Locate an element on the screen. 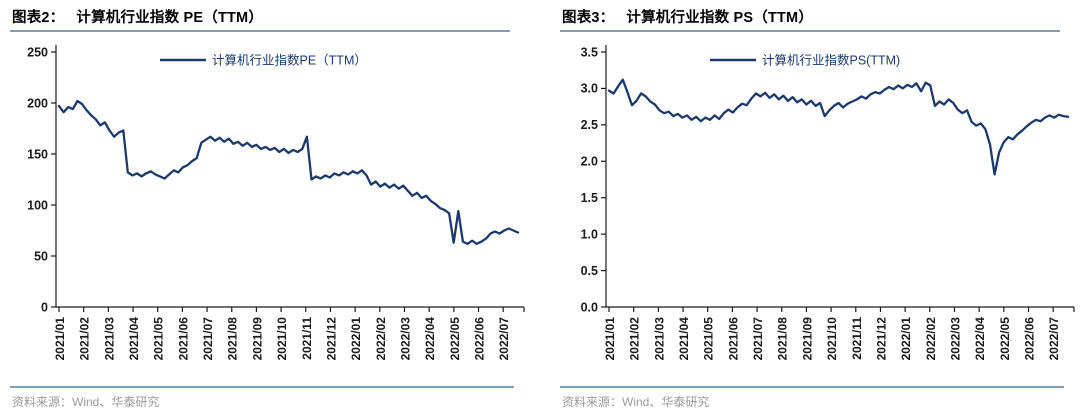 The height and width of the screenshot is (418, 1080). figure-name-pe: 计算机行业指数 PE（TTM） is located at coordinates (170, 18).